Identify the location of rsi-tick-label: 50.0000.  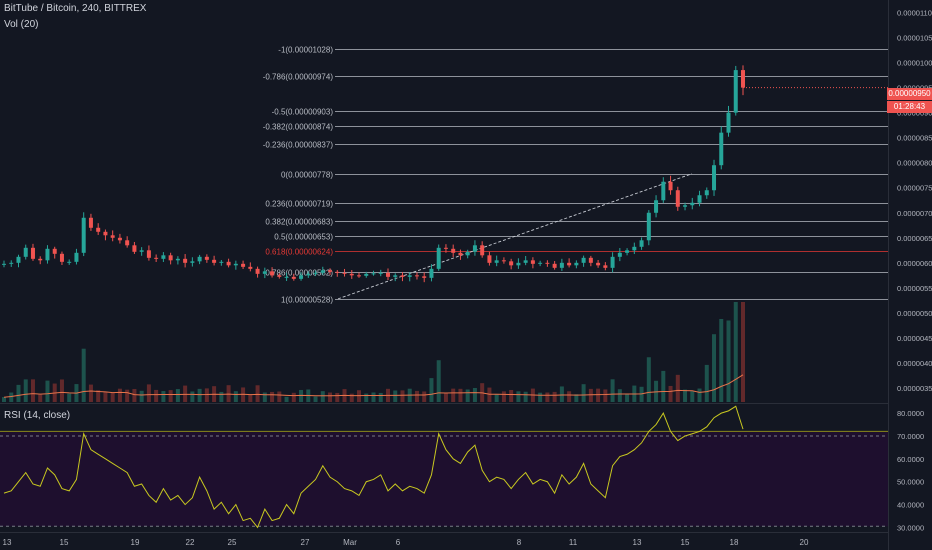
(910, 482).